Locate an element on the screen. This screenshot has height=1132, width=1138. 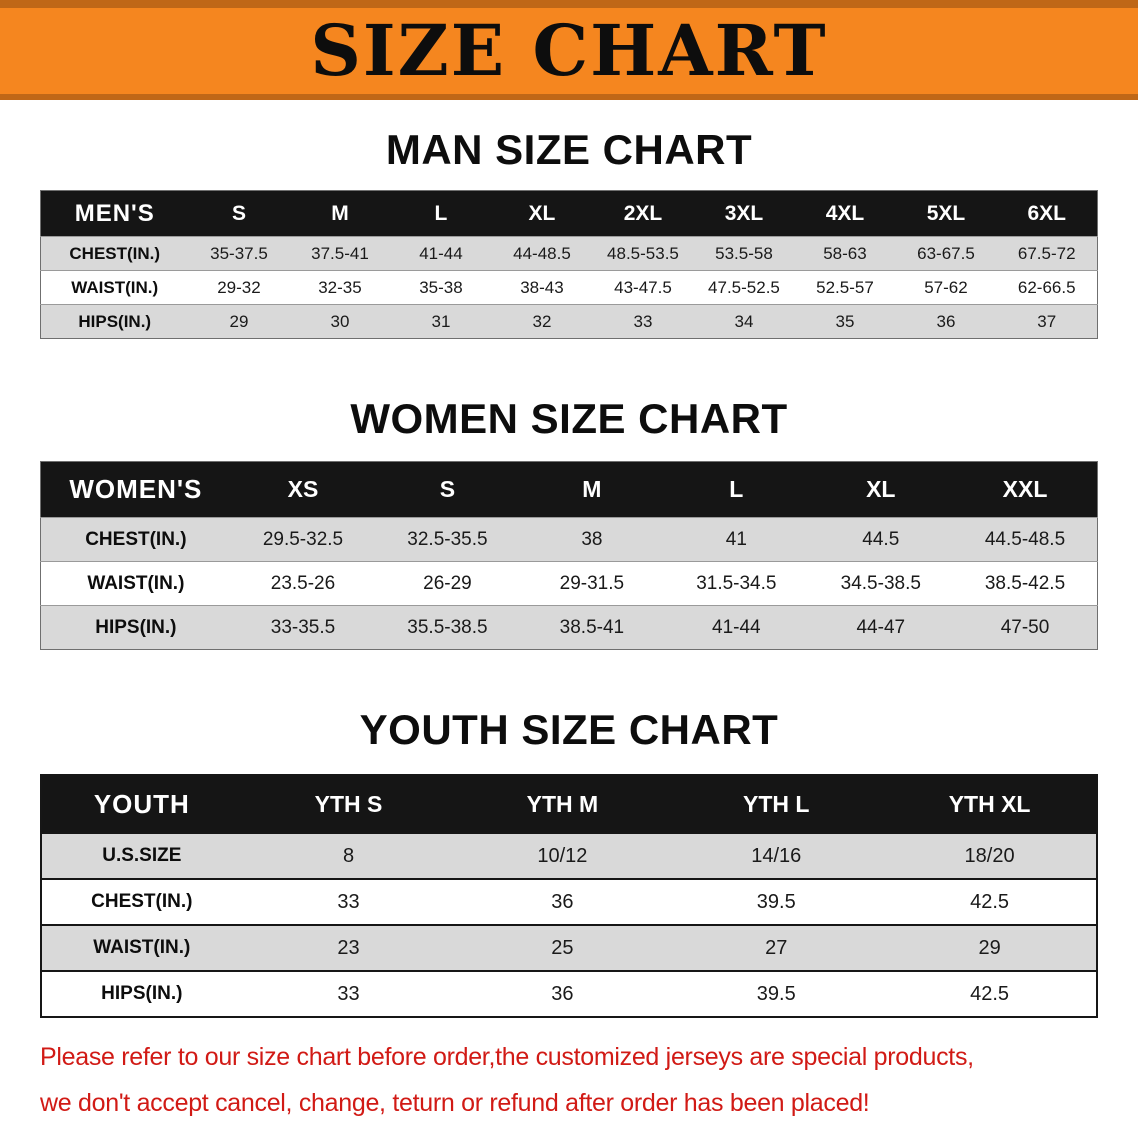
size-value-cell: 35.5-38.5 is located at coordinates (447, 627).